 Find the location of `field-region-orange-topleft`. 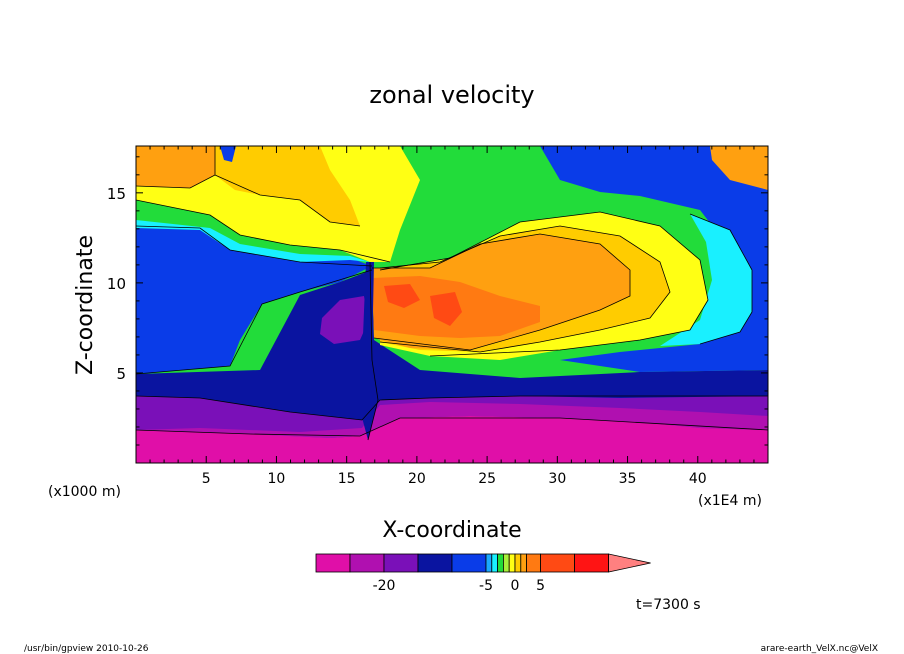

field-region-orange-topleft is located at coordinates (175, 167).